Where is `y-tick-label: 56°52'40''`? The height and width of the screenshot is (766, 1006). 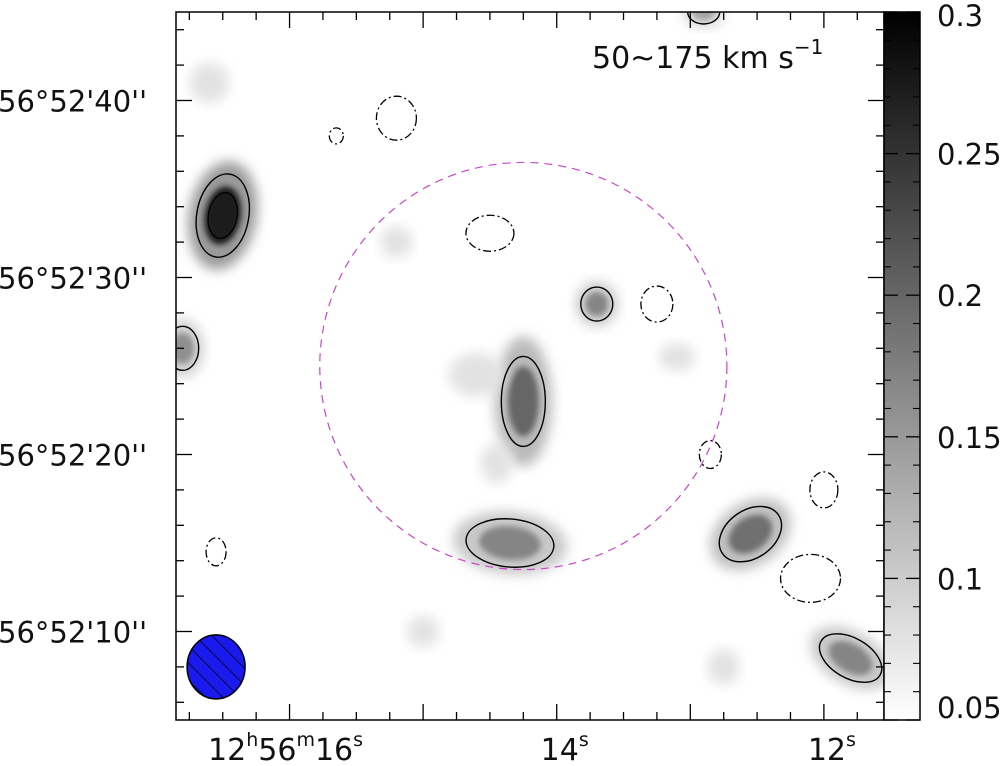 y-tick-label: 56°52'40'' is located at coordinates (73, 102).